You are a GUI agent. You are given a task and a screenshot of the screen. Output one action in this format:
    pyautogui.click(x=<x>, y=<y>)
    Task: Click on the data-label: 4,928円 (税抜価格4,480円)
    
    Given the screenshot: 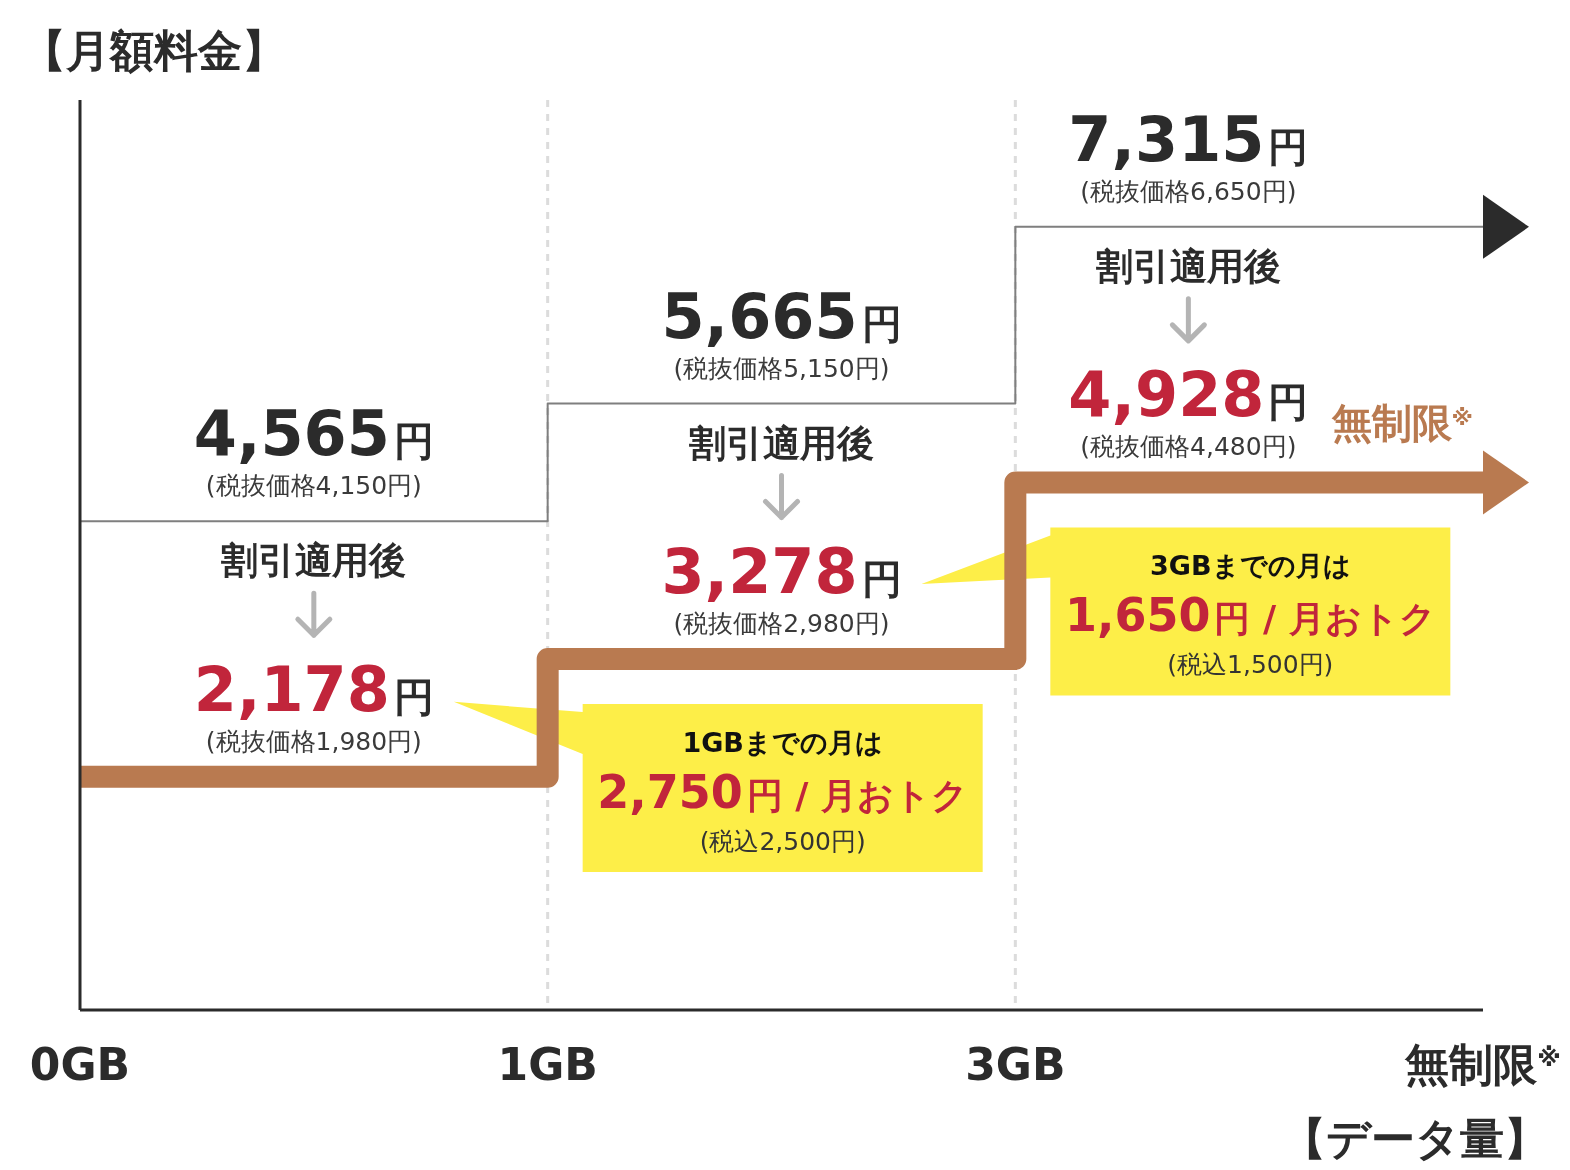 What is the action you would take?
    pyautogui.click(x=1188, y=410)
    